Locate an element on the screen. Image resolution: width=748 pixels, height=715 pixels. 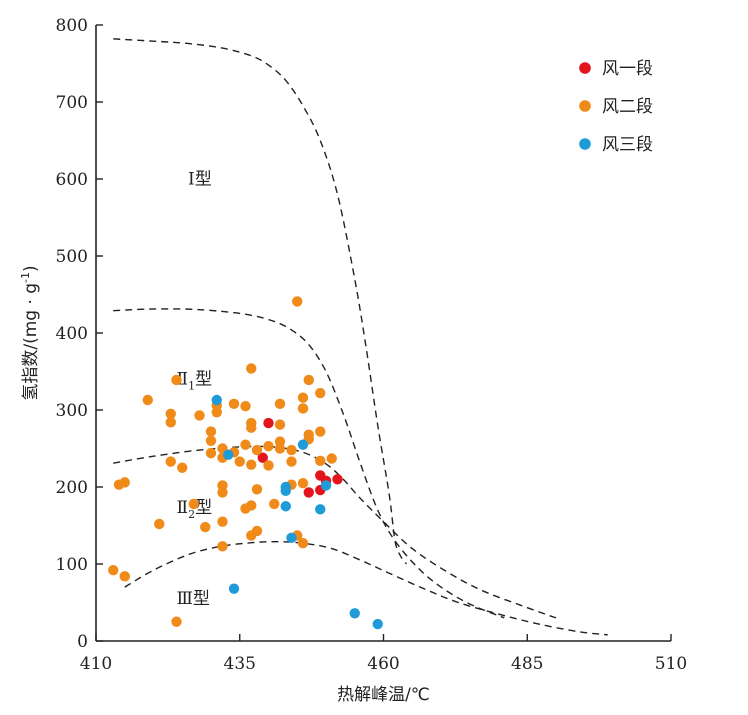
region-labels: Ⅰ型 Ⅱ1型 Ⅱ2型 Ⅲ型 is located at coordinates (195, 389).